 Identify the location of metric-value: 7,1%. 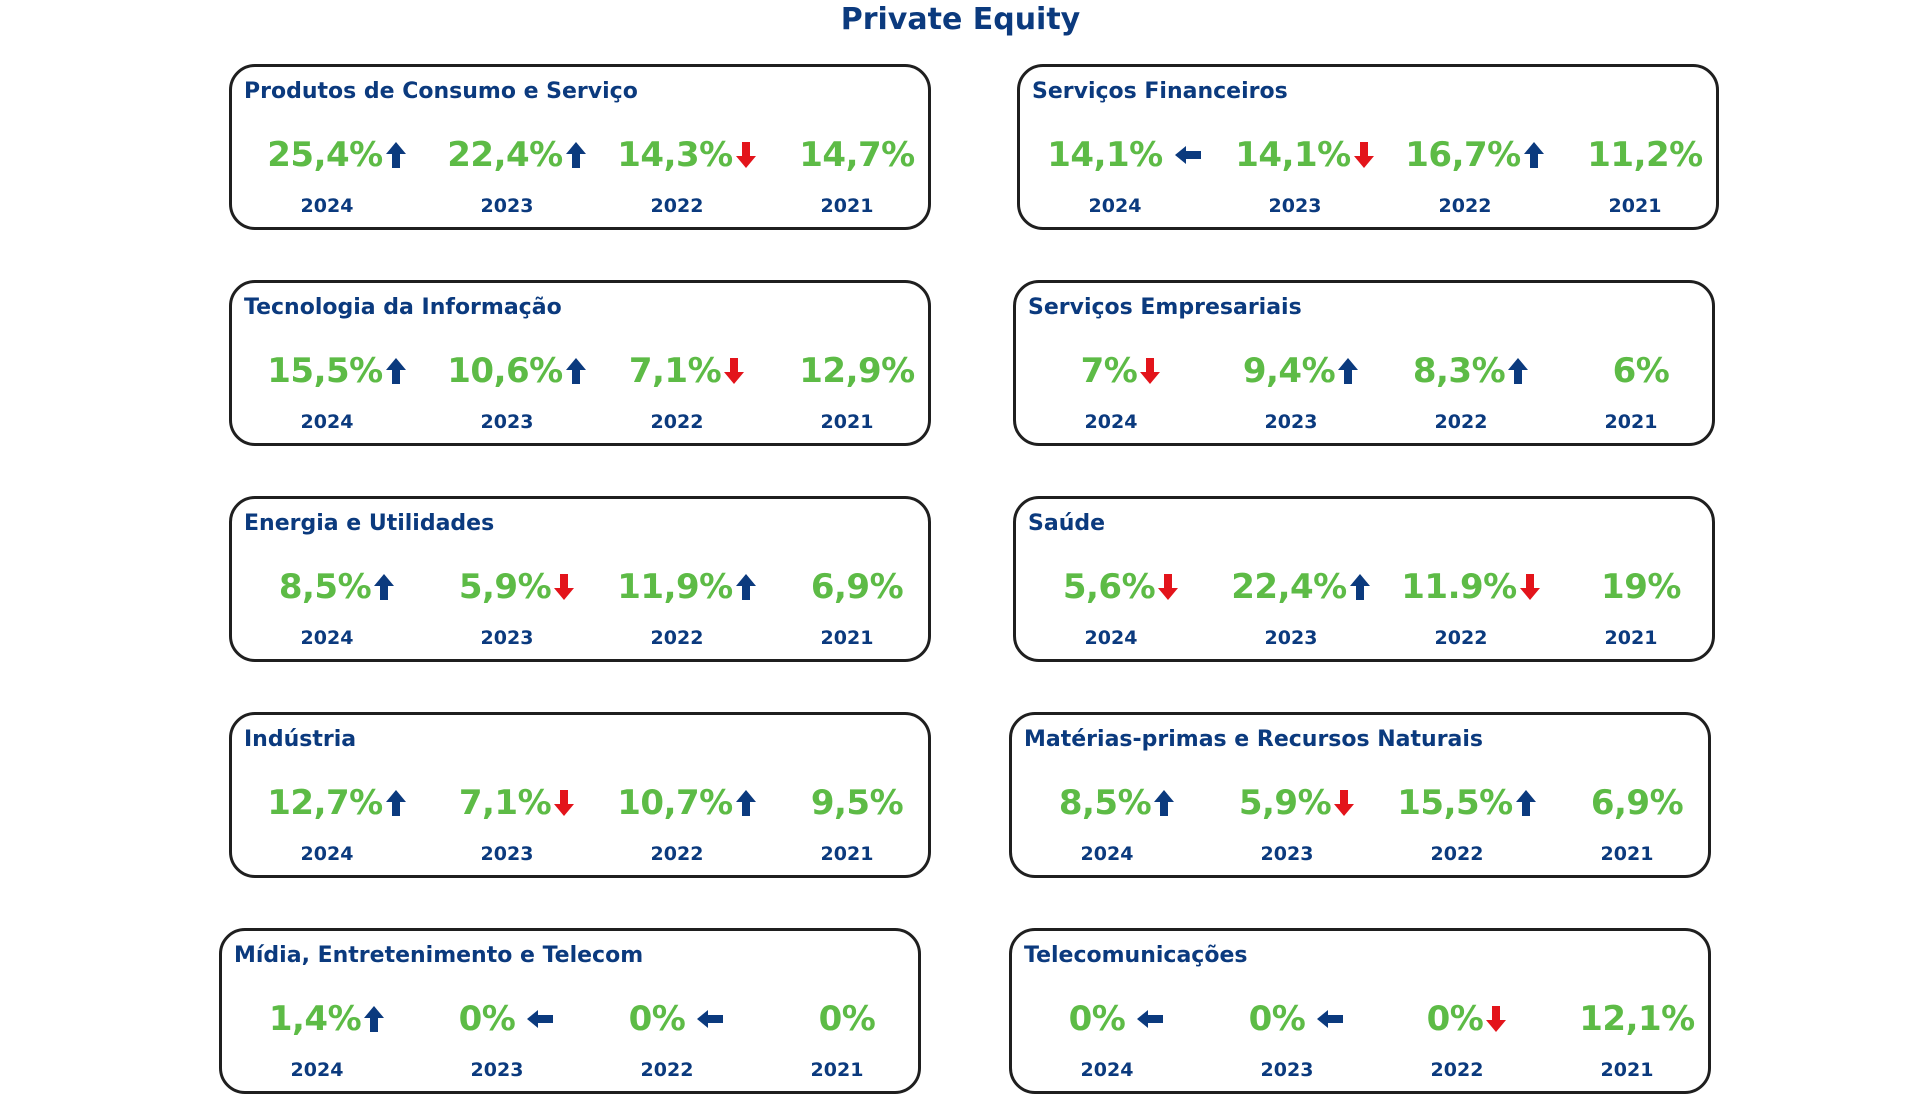
(675, 371).